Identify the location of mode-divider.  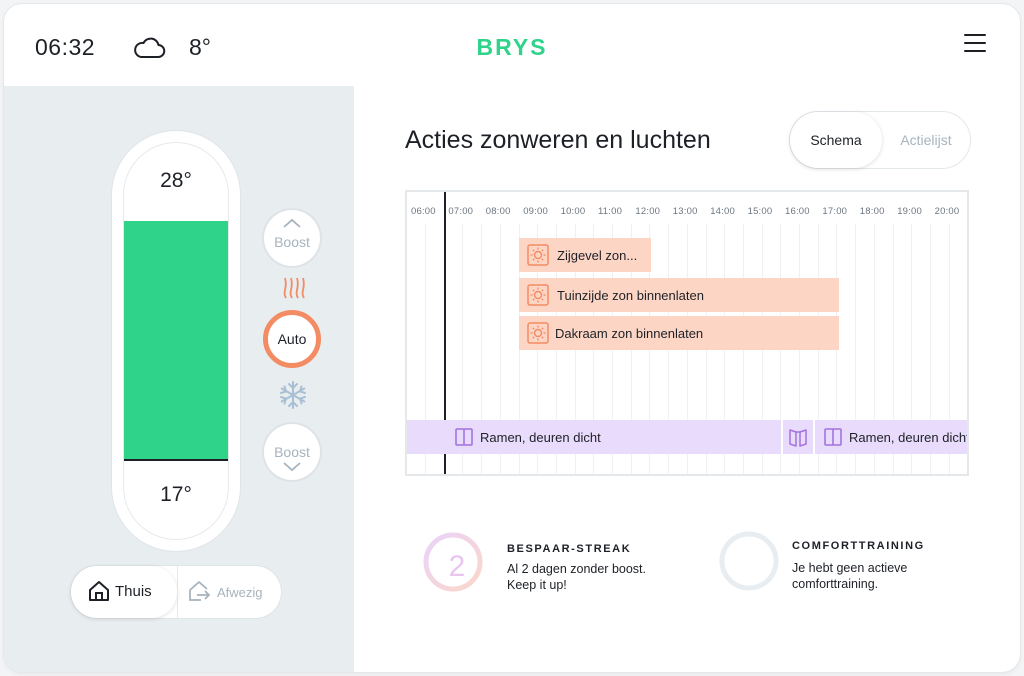
(177, 592).